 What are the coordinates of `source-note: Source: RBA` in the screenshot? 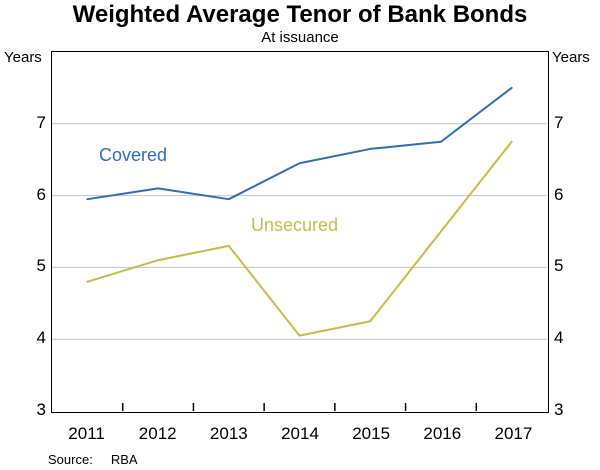 It's located at (93, 459).